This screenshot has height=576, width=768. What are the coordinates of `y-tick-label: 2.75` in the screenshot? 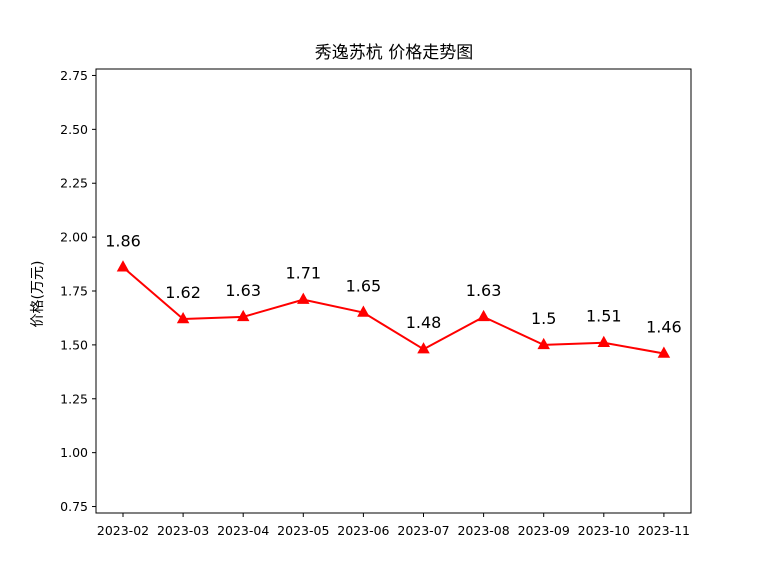 It's located at (74, 75).